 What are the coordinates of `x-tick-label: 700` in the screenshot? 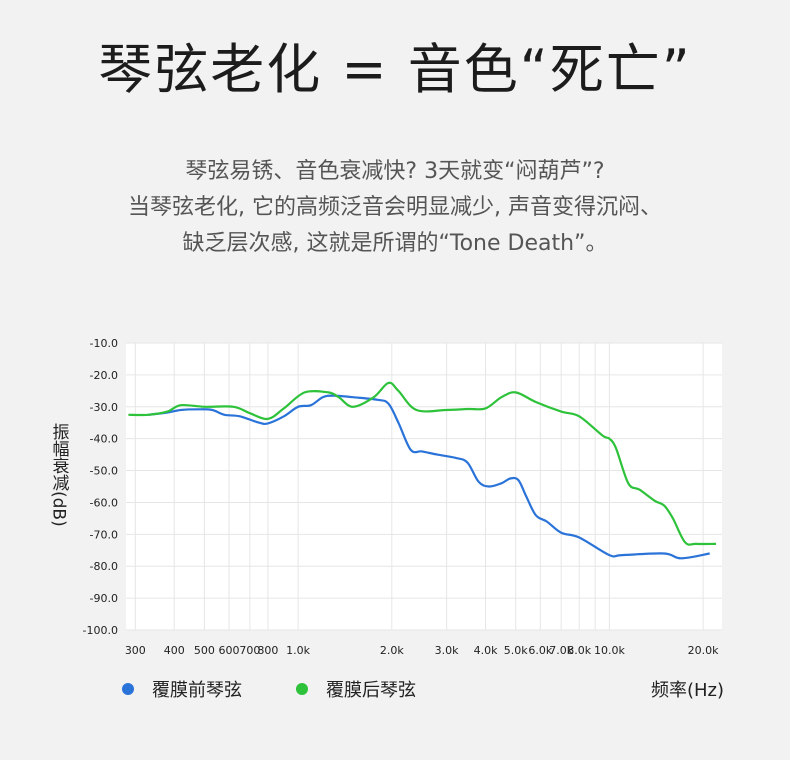 It's located at (249, 650).